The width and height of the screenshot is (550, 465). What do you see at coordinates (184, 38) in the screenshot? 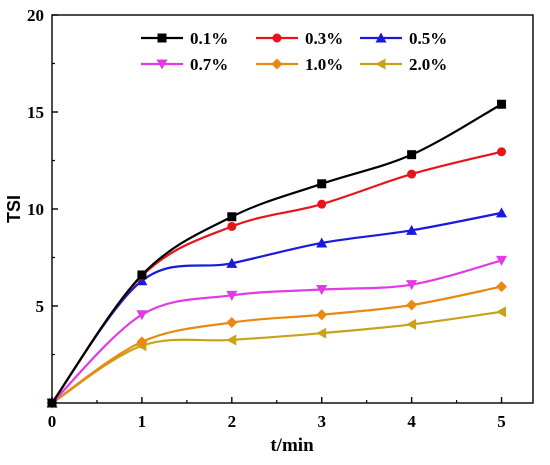
I see `legend-item: 0.1%` at bounding box center [184, 38].